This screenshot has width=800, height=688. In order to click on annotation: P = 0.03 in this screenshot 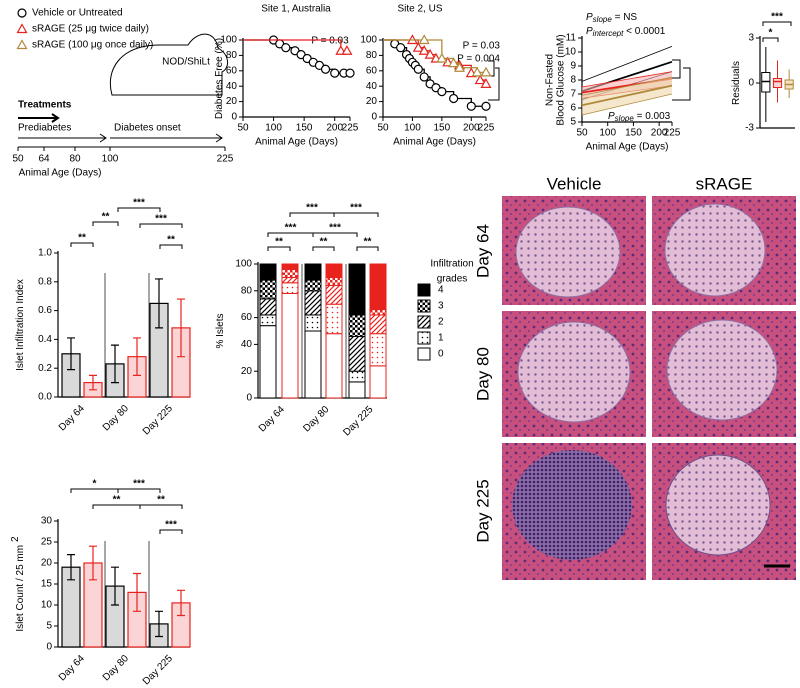, I will do `click(482, 46)`.